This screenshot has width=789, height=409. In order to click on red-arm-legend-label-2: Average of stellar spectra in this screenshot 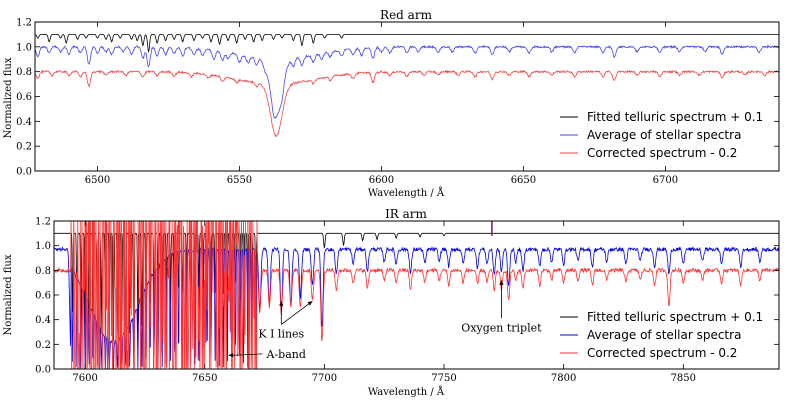, I will do `click(664, 135)`.